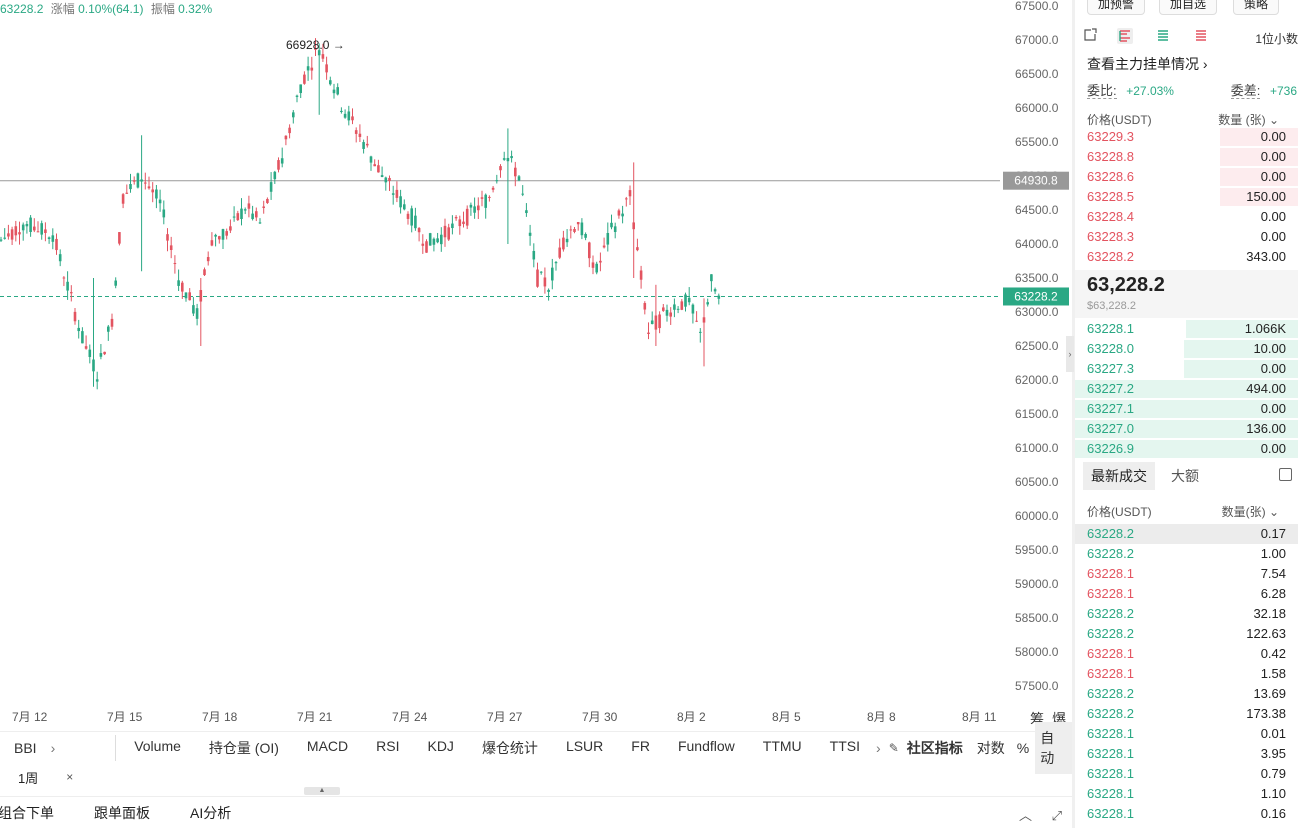 This screenshot has width=1298, height=828. I want to click on indicator-item: 爆仓统计, so click(509, 747).